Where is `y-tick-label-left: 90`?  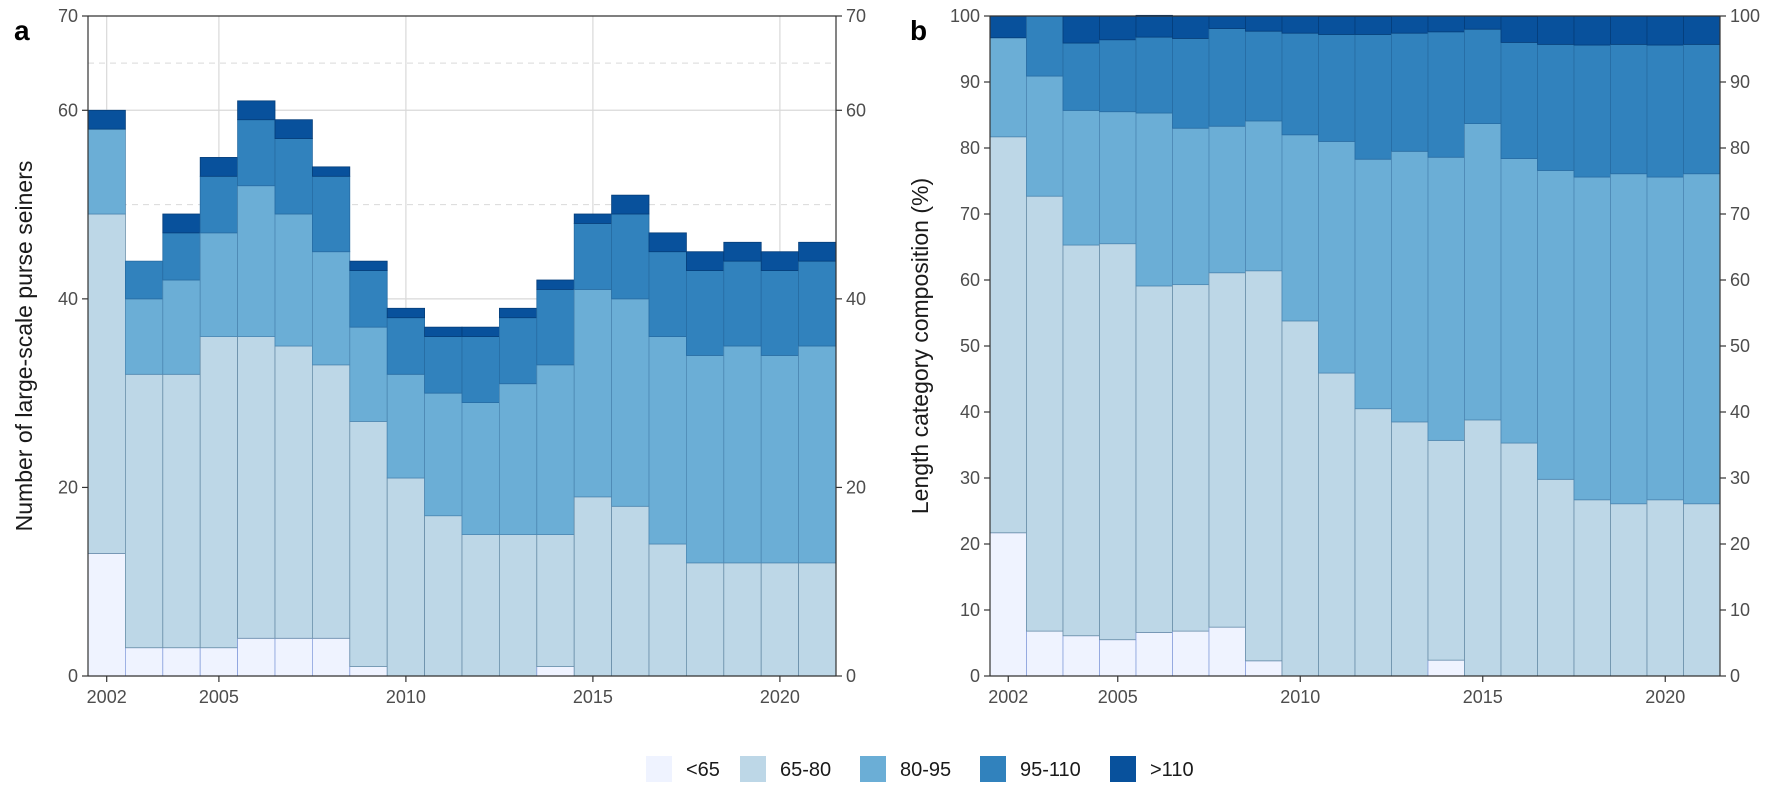
y-tick-label-left: 90 is located at coordinates (970, 82).